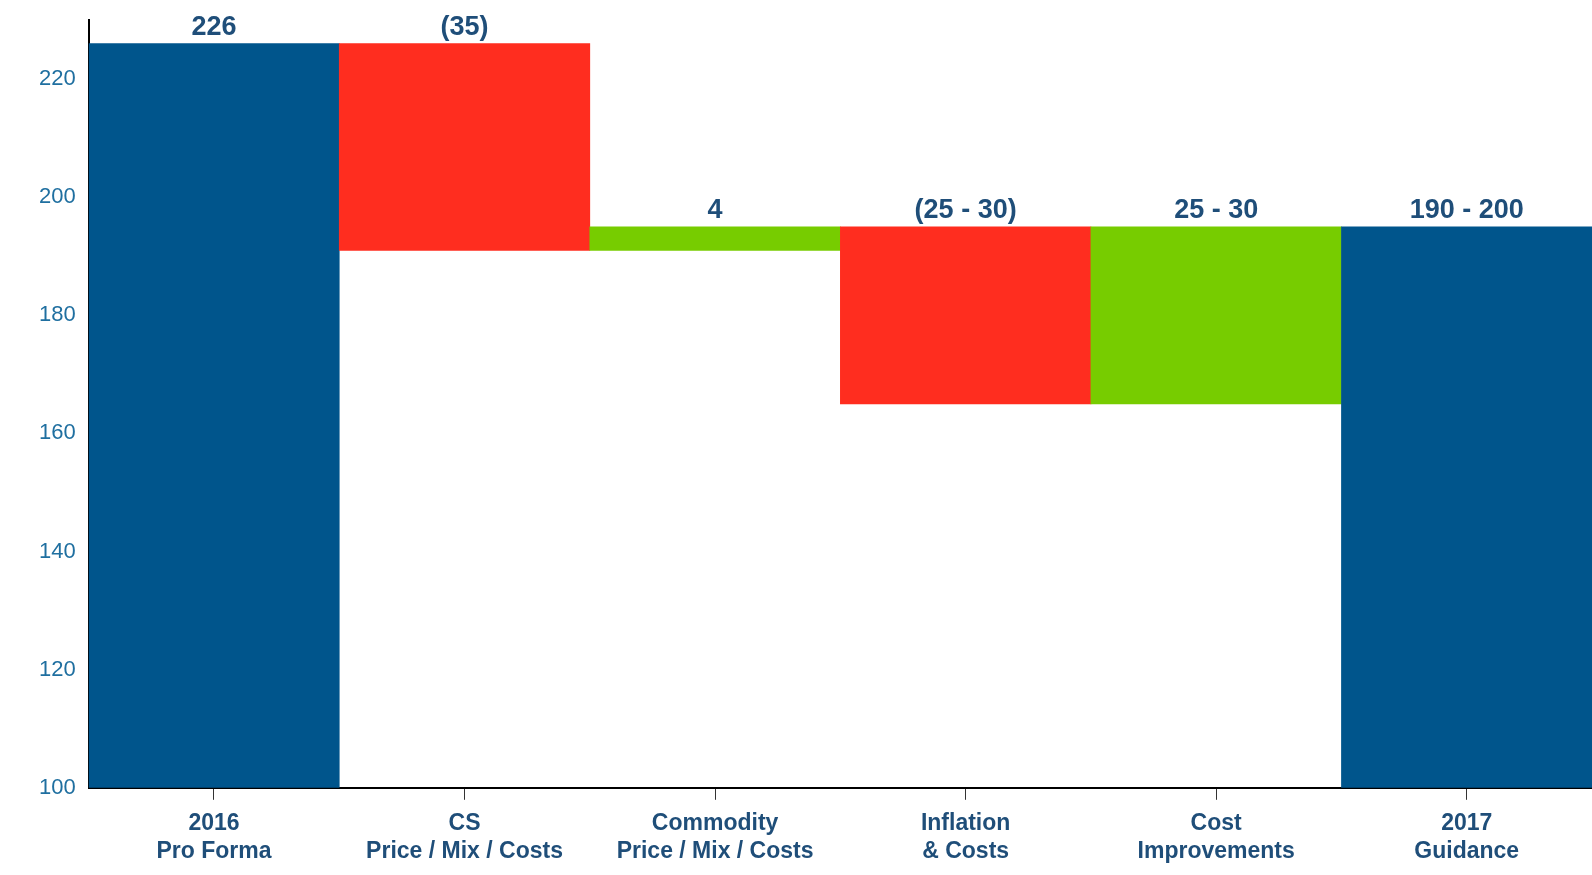  Describe the element at coordinates (715, 835) in the screenshot. I see `x-tick-label: Commodity Price / Mix / Costs` at that location.